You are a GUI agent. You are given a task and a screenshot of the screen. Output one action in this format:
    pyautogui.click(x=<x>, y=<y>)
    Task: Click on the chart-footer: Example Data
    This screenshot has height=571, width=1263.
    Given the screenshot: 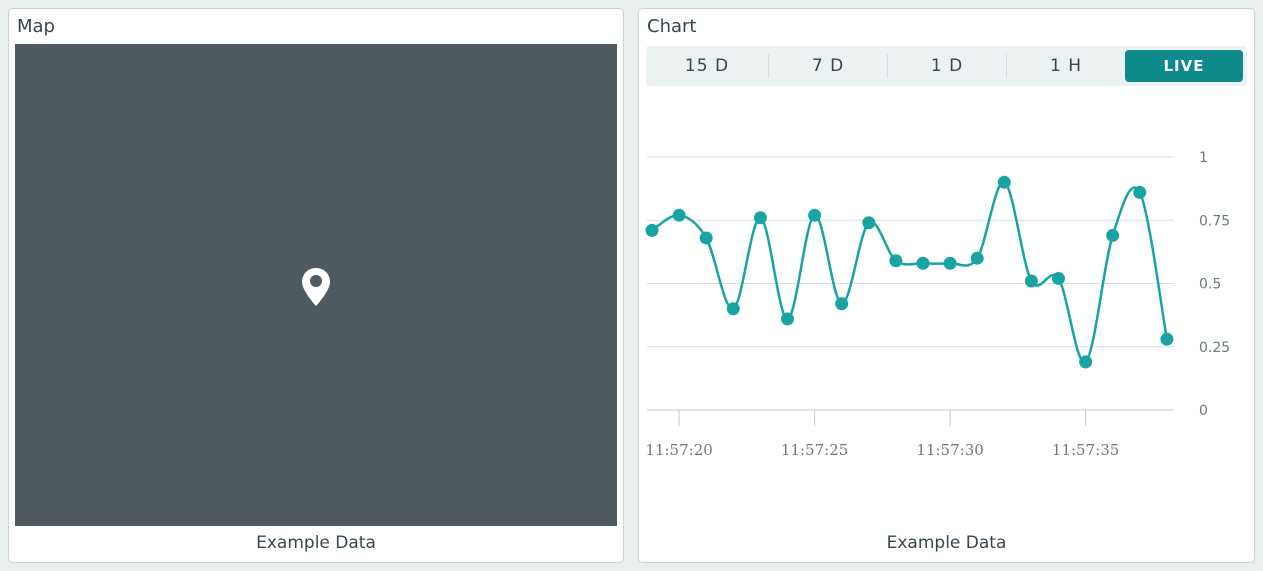 What is the action you would take?
    pyautogui.click(x=946, y=543)
    